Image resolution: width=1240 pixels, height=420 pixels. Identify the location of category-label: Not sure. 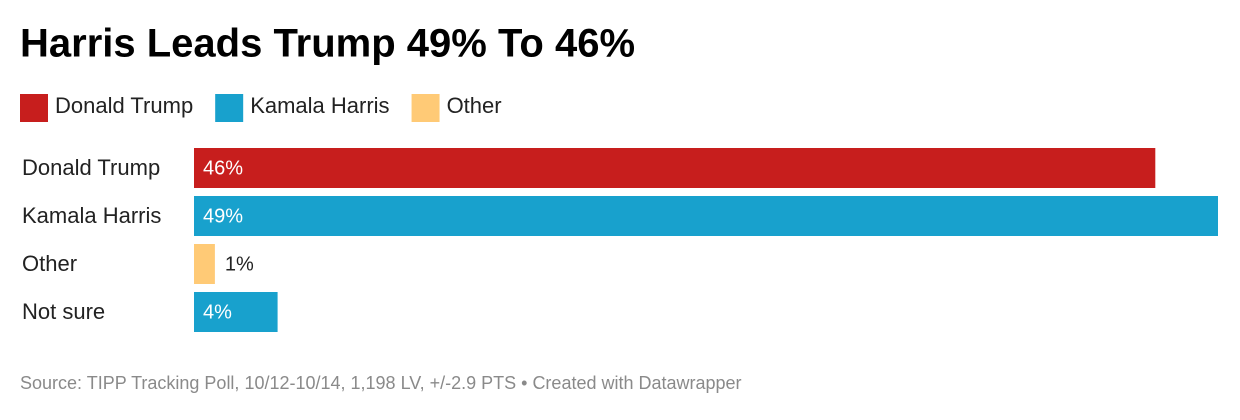
(63, 311).